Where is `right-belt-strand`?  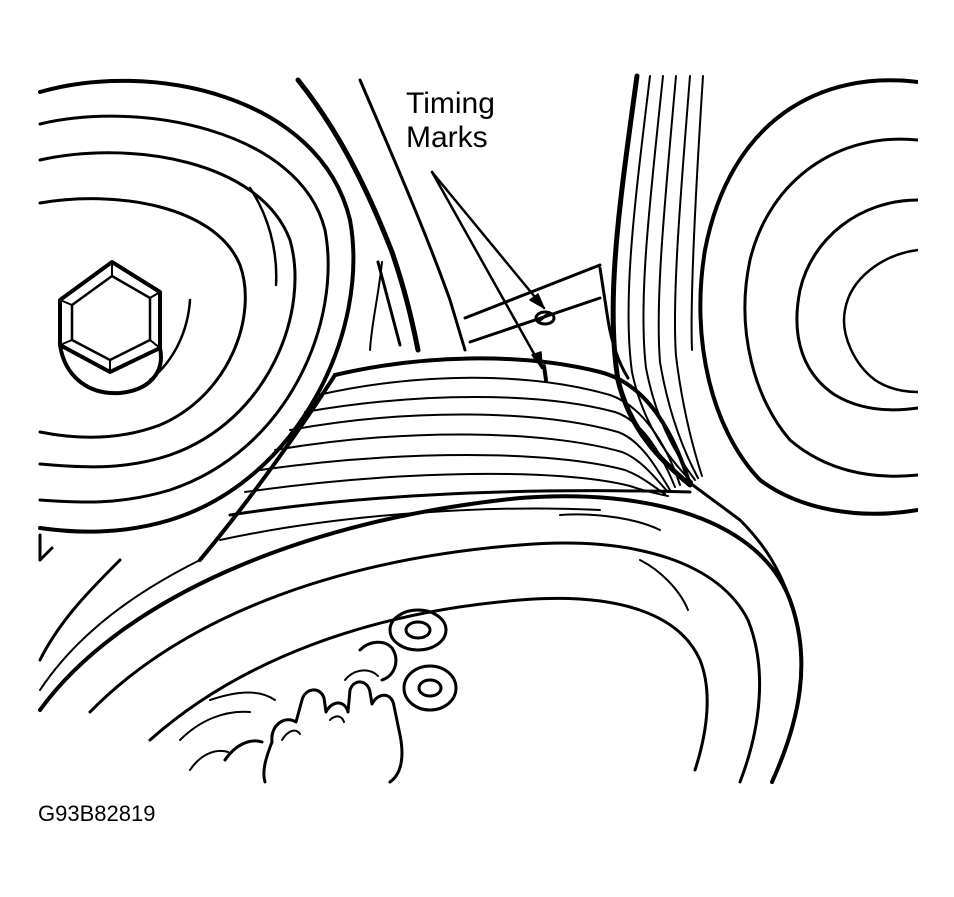 right-belt-strand is located at coordinates (651, 280).